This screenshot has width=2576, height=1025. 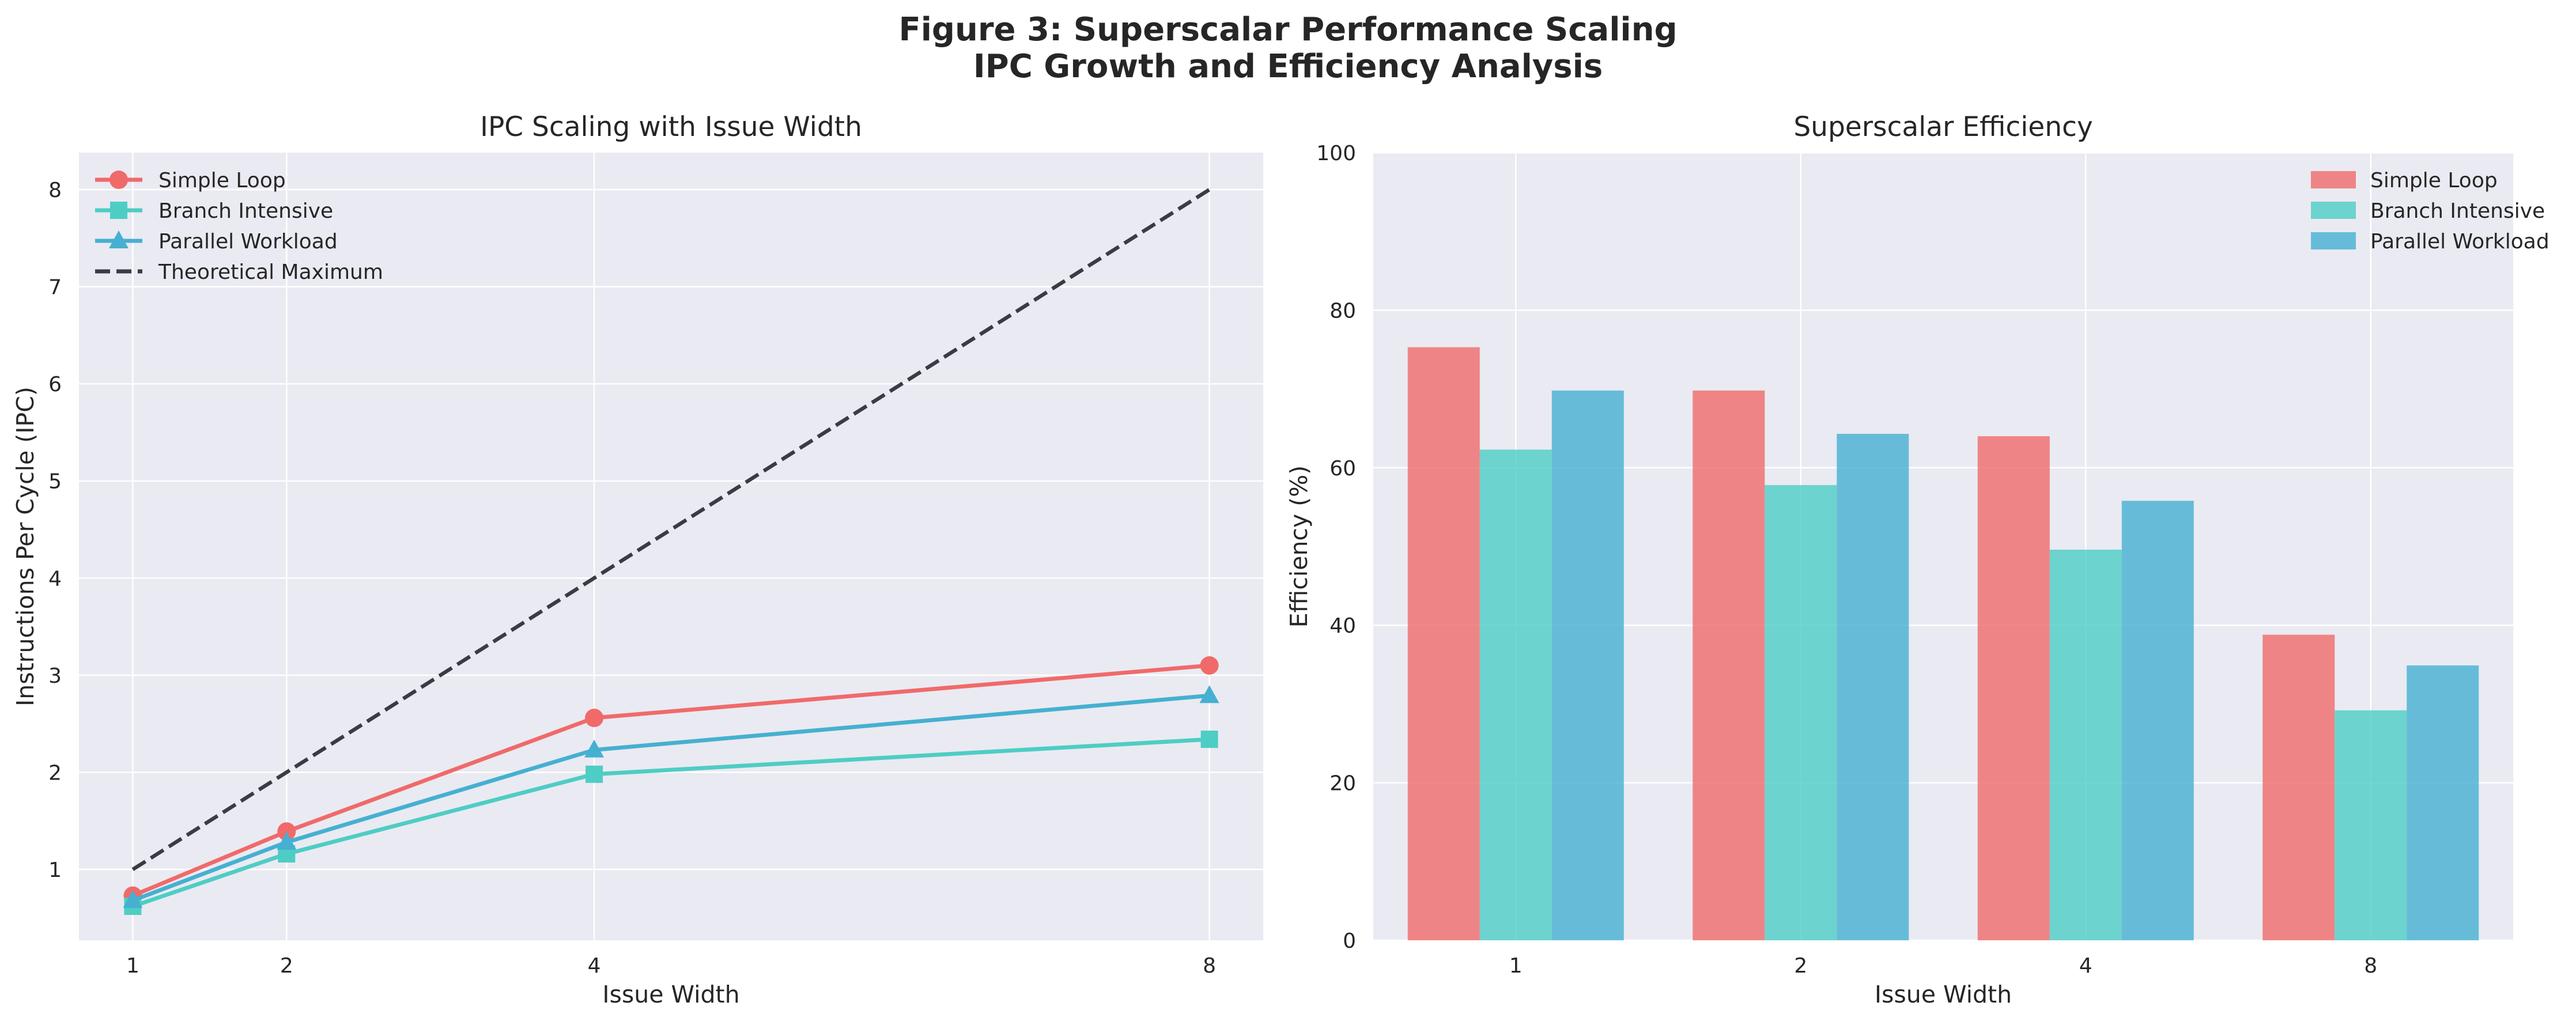 What do you see at coordinates (1336, 153) in the screenshot?
I see `y-tick-label: 100` at bounding box center [1336, 153].